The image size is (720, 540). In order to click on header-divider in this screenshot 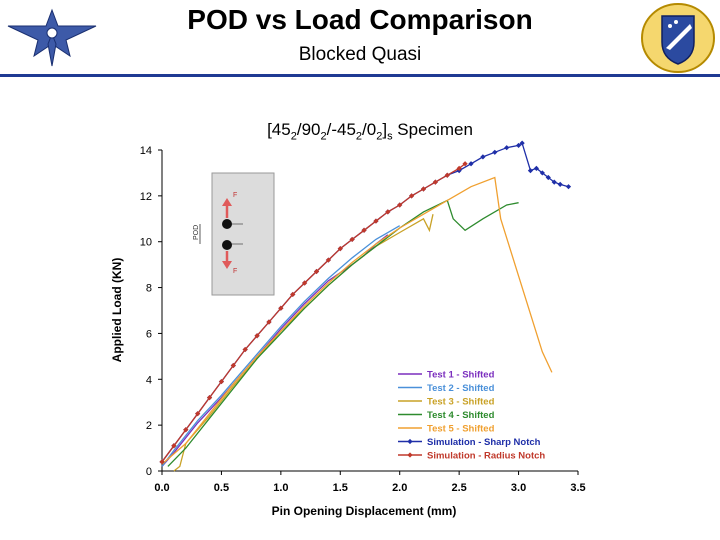, I will do `click(360, 75)`.